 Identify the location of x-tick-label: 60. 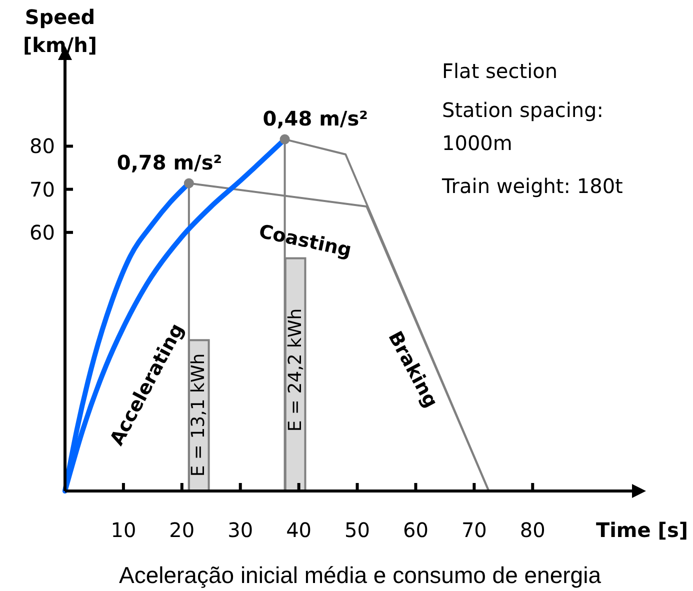
(415, 530).